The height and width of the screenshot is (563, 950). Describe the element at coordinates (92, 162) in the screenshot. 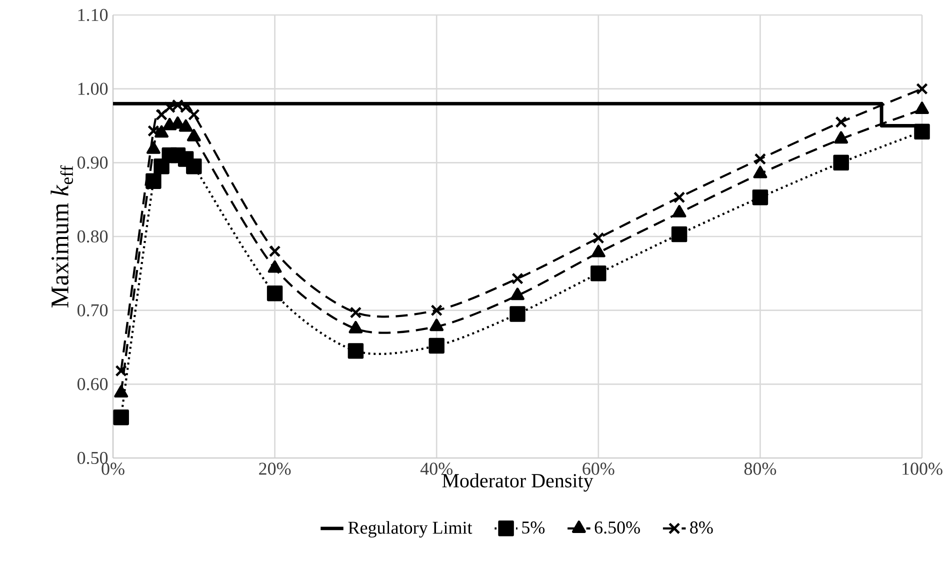

I see `y-tick-label: 0.90` at that location.